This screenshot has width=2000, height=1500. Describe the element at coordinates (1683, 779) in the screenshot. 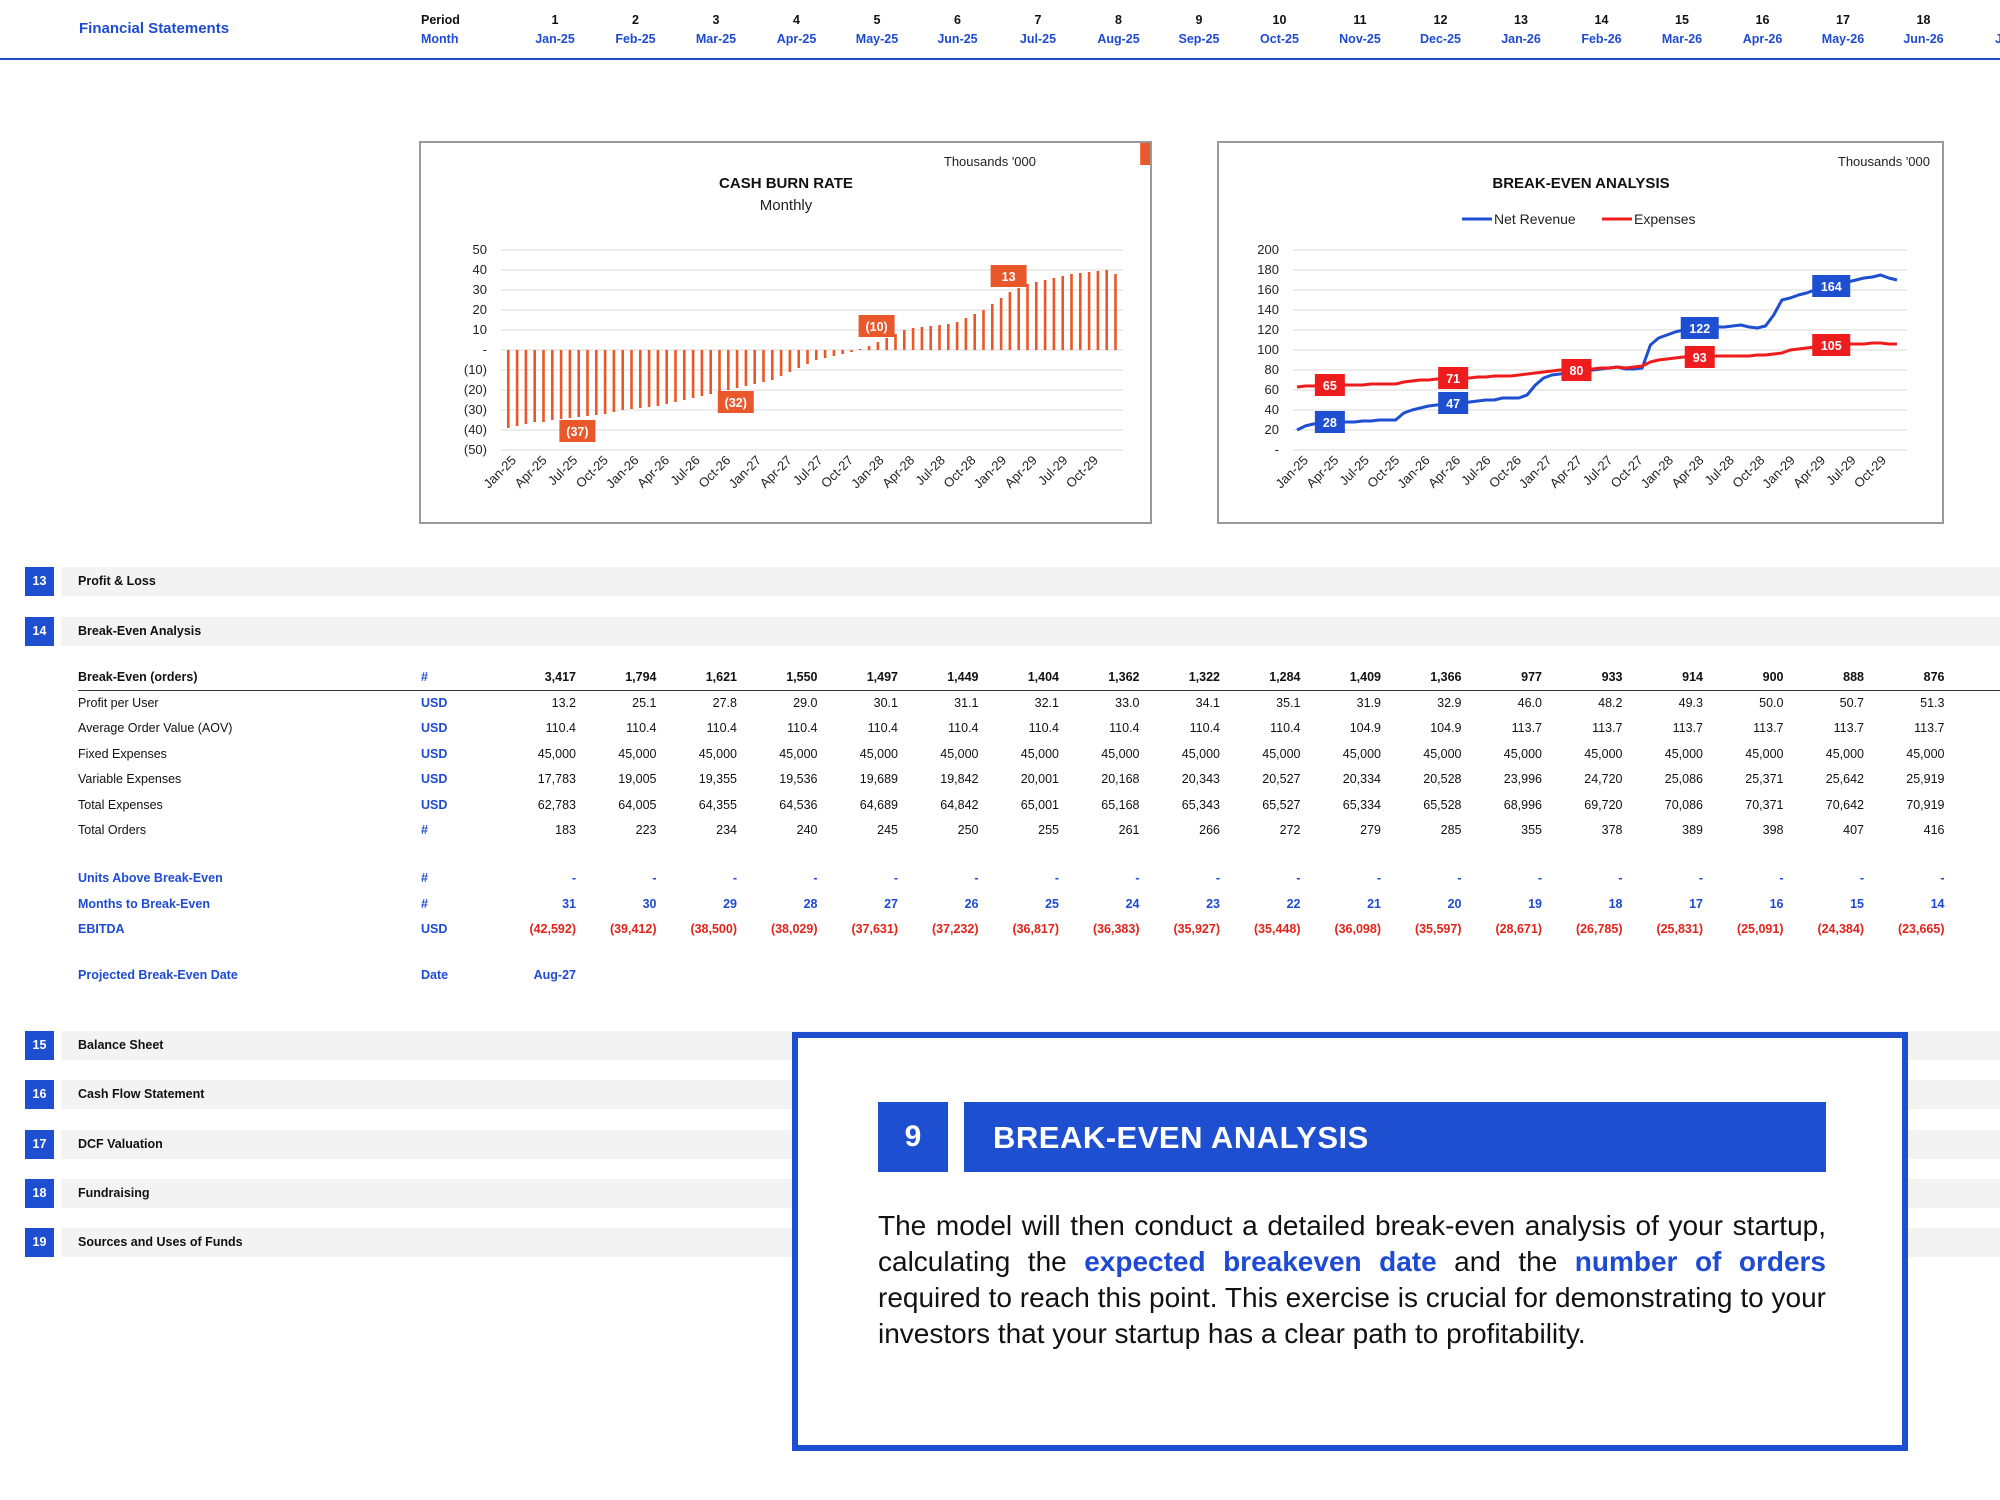

I see `table-cell: 25,086` at that location.